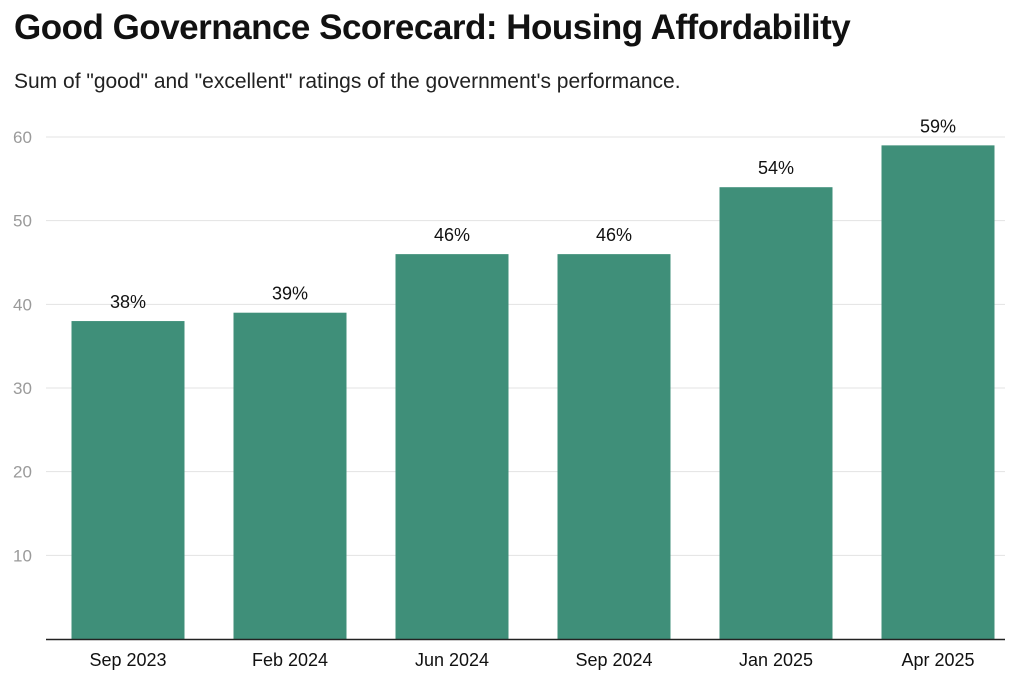 Image resolution: width=1024 pixels, height=687 pixels. Describe the element at coordinates (290, 294) in the screenshot. I see `data-label: 39%` at that location.